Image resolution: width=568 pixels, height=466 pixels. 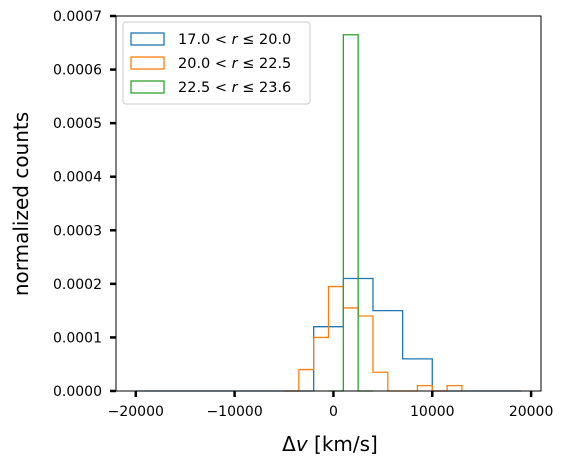 What do you see at coordinates (77, 124) in the screenshot?
I see `y-tick-label: 0.0005` at bounding box center [77, 124].